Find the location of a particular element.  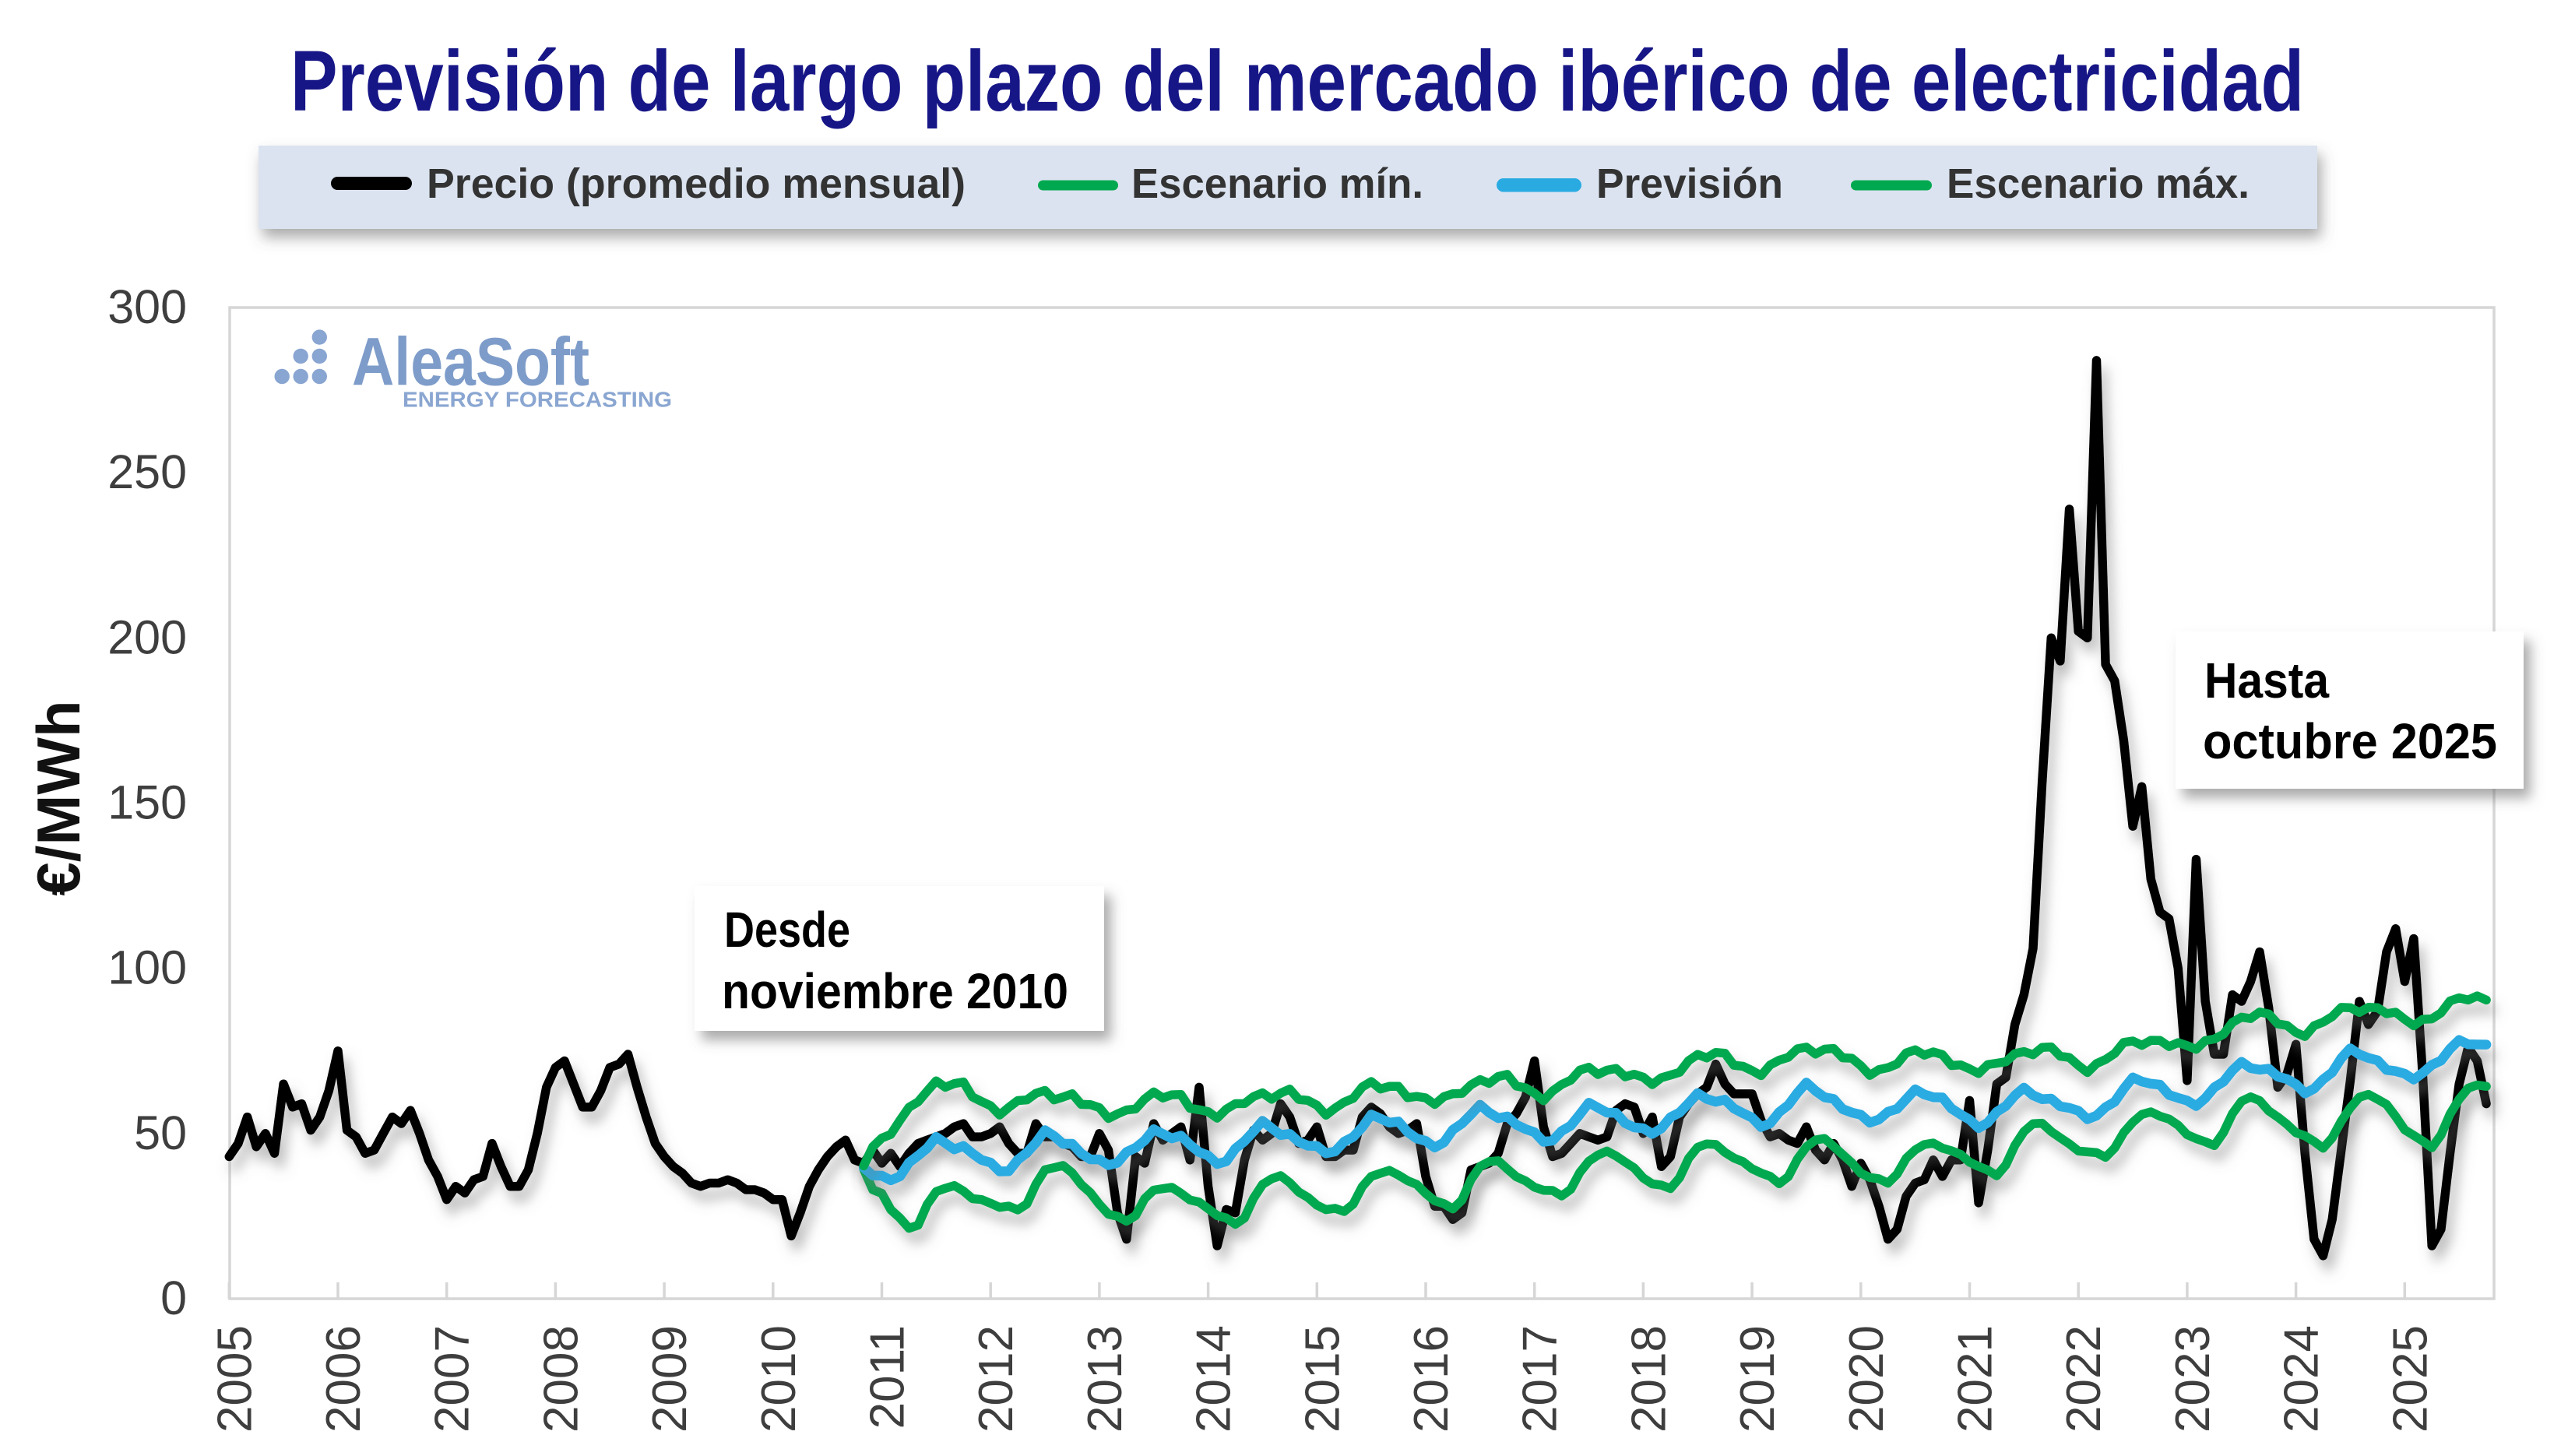

svg-text: 2014 is located at coordinates (1214, 1379).